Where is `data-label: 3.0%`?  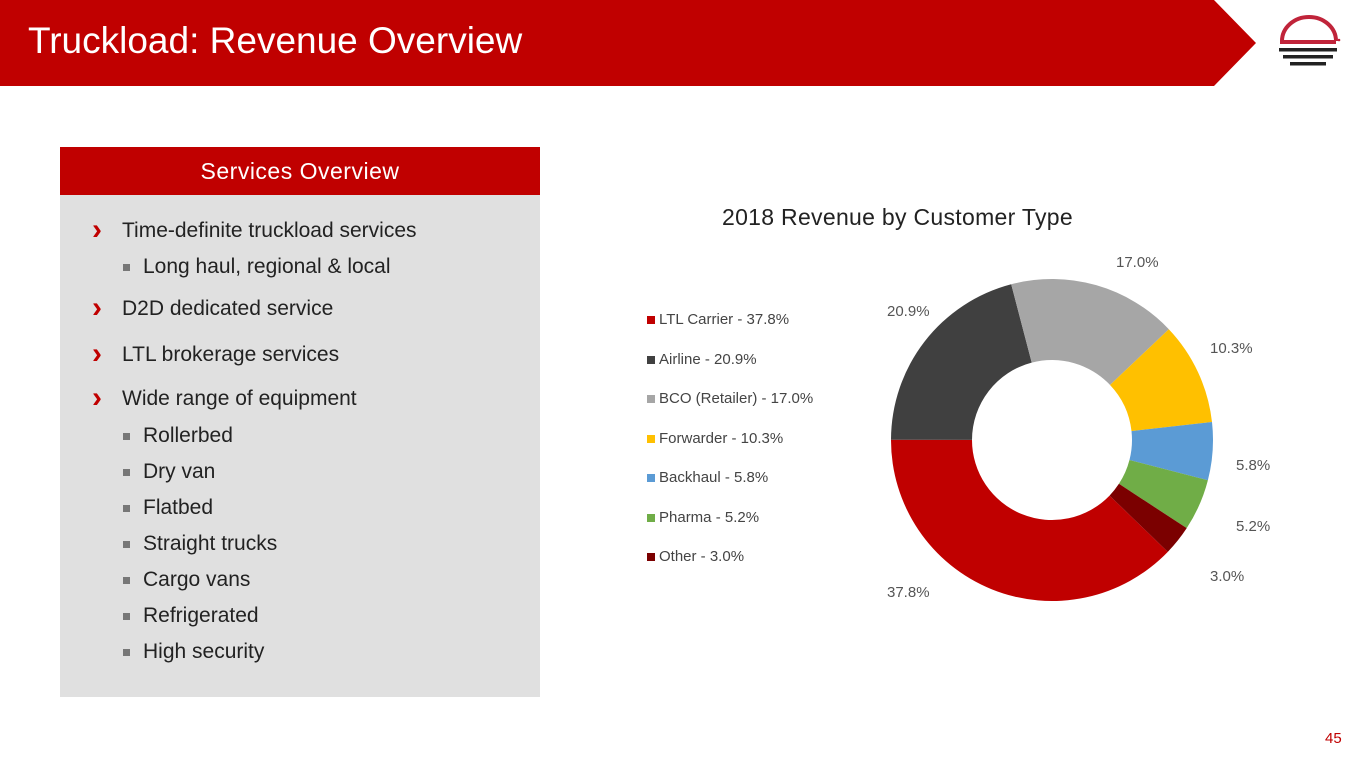
data-label: 3.0% is located at coordinates (1227, 576).